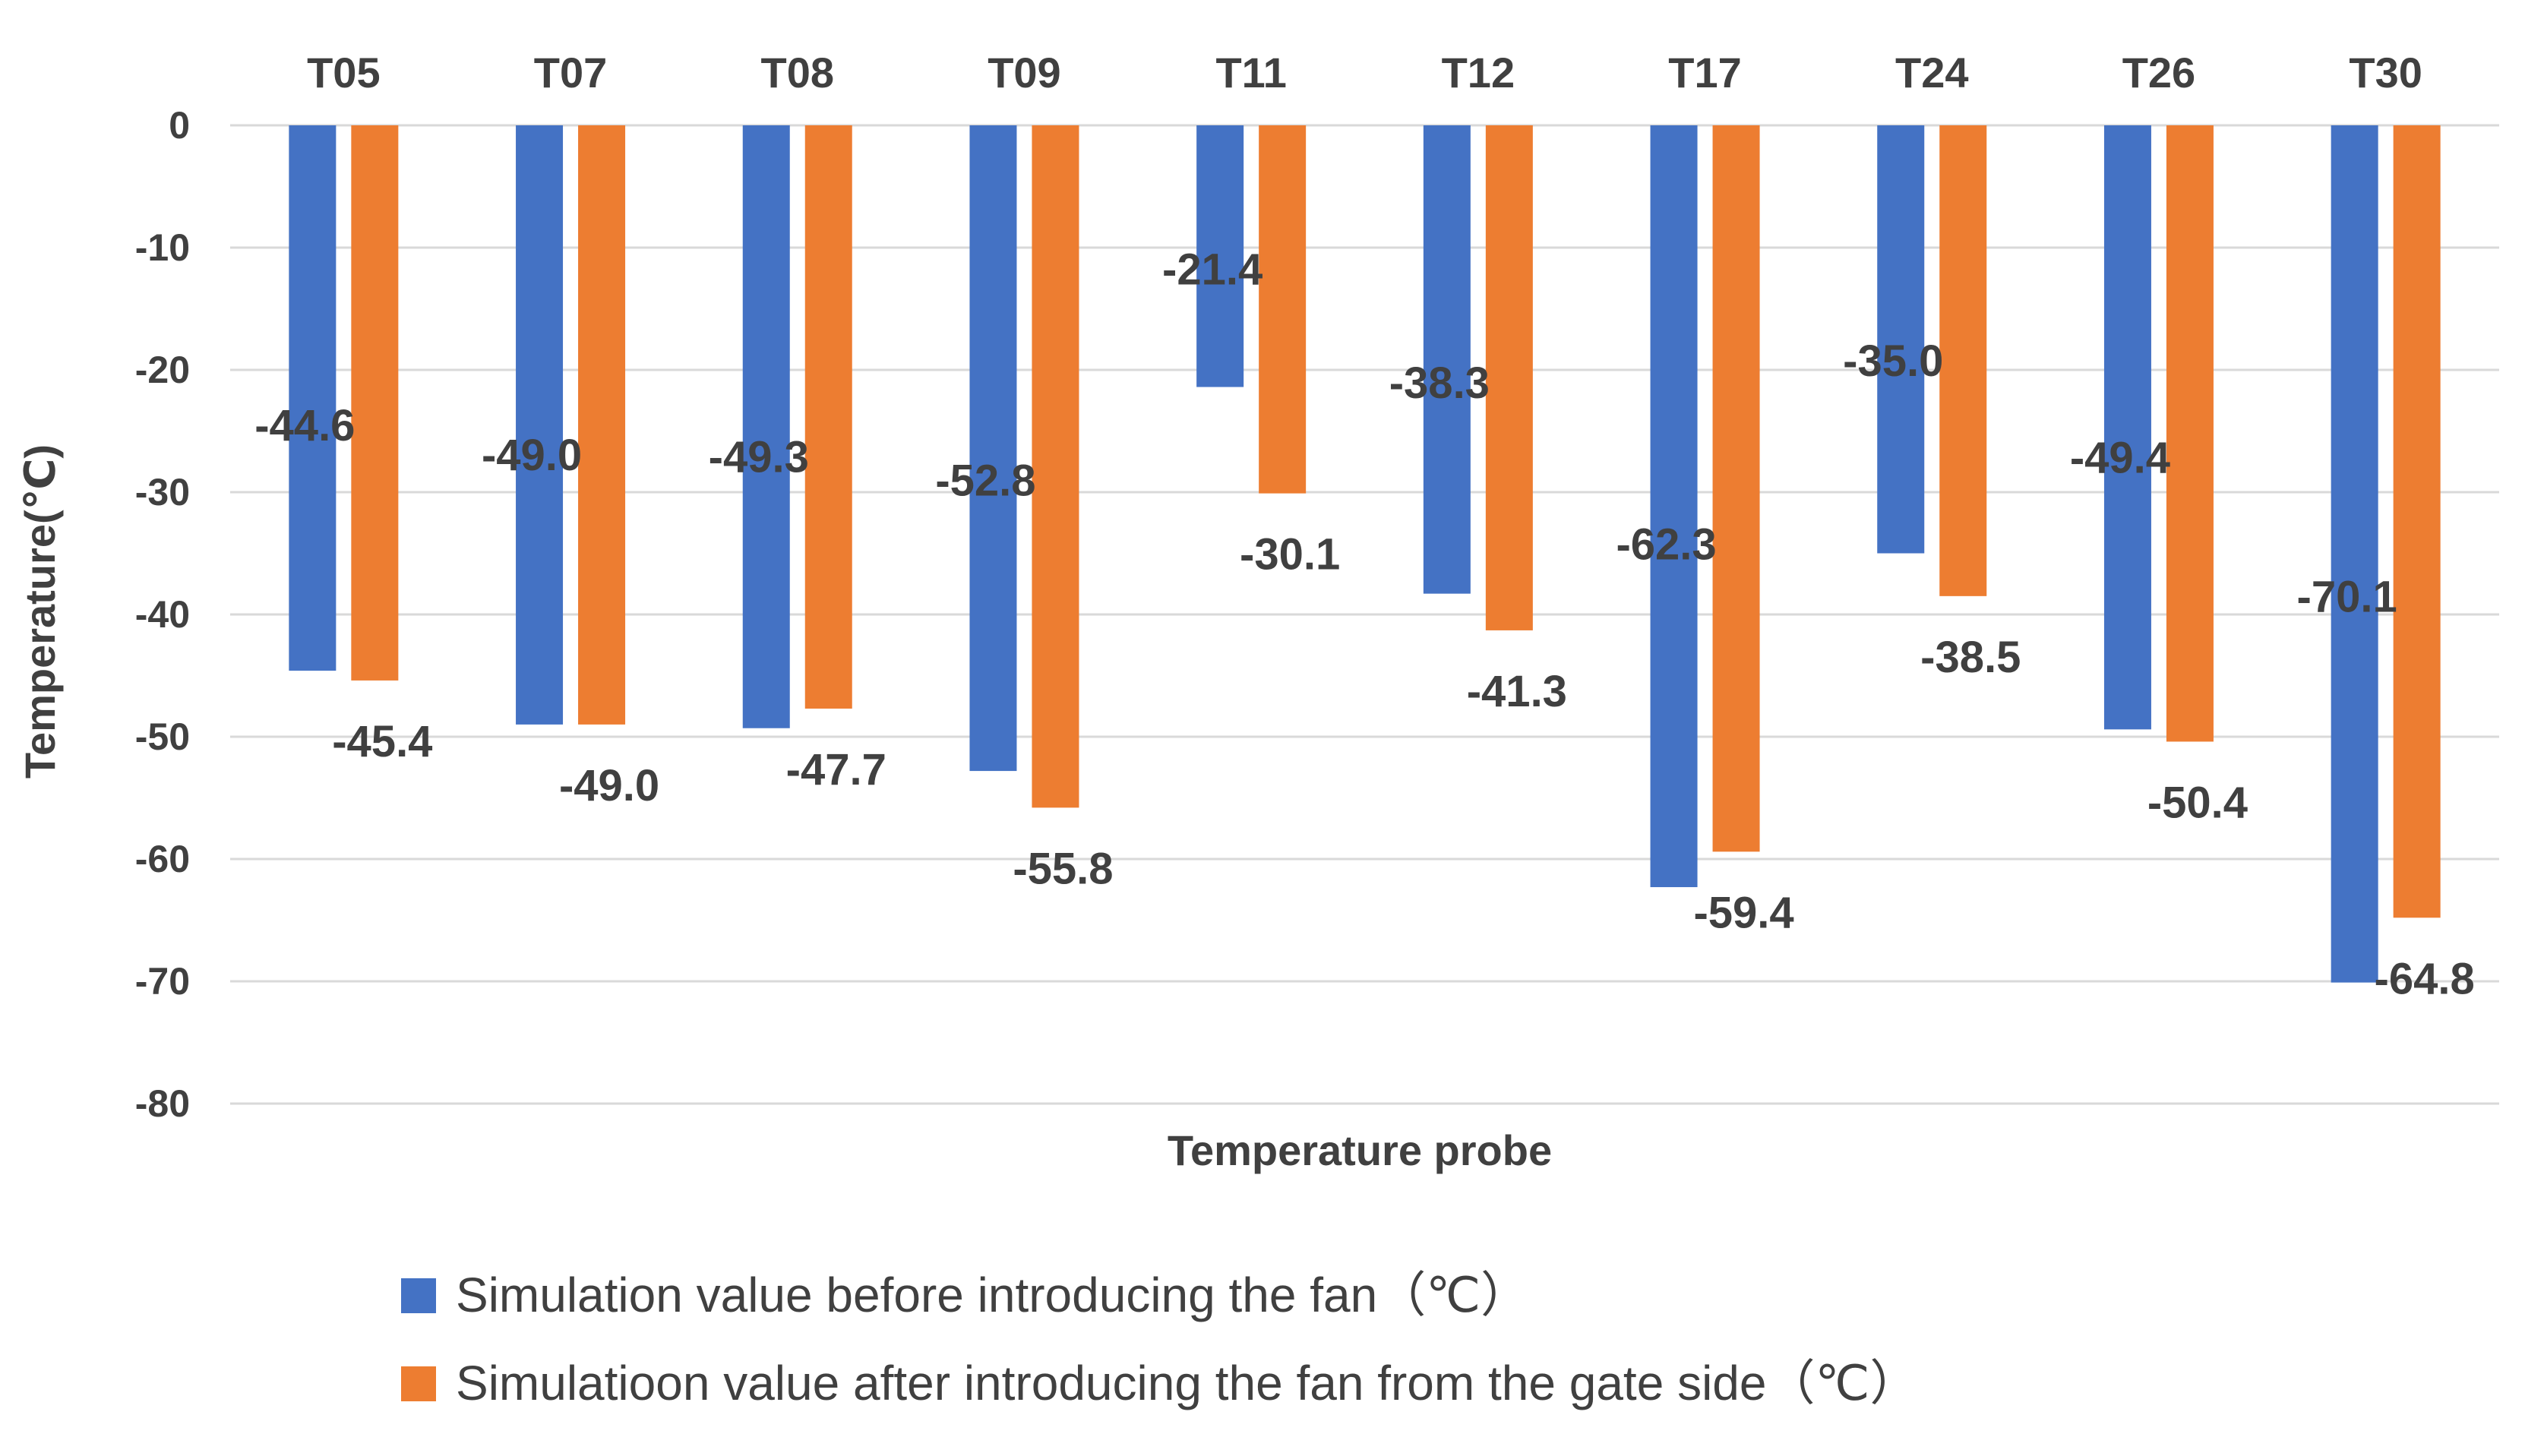 Image resolution: width=2525 pixels, height=1456 pixels. Describe the element at coordinates (1517, 691) in the screenshot. I see `data-label-after-fan: -41.3` at that location.